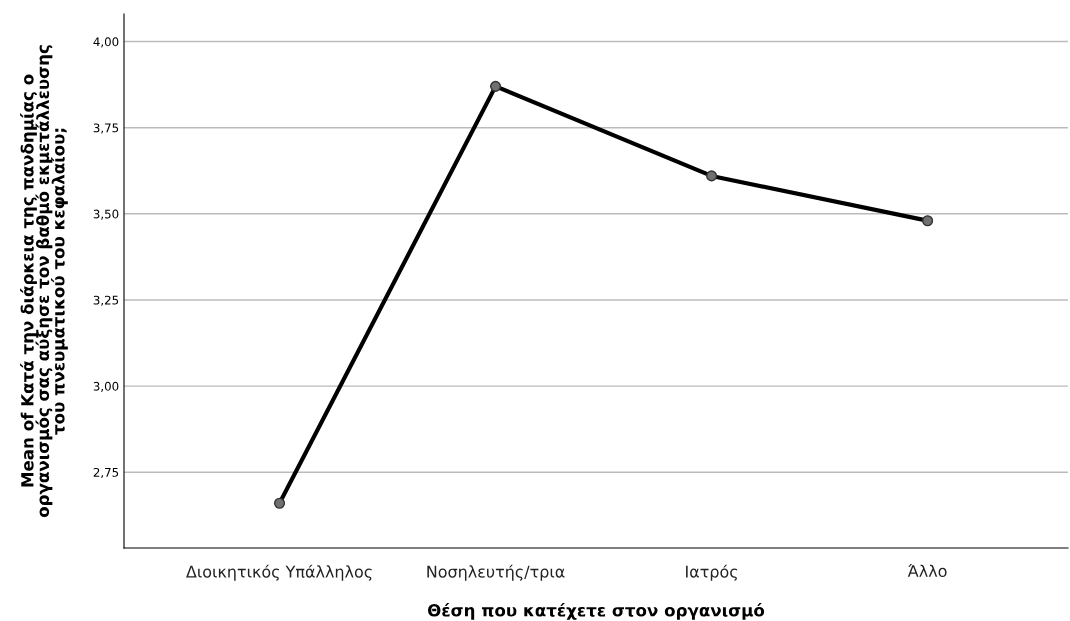 The image size is (1070, 621). What do you see at coordinates (279, 572) in the screenshot?
I see `x-tick-label: Διοικητικός Υπάλληλος` at bounding box center [279, 572].